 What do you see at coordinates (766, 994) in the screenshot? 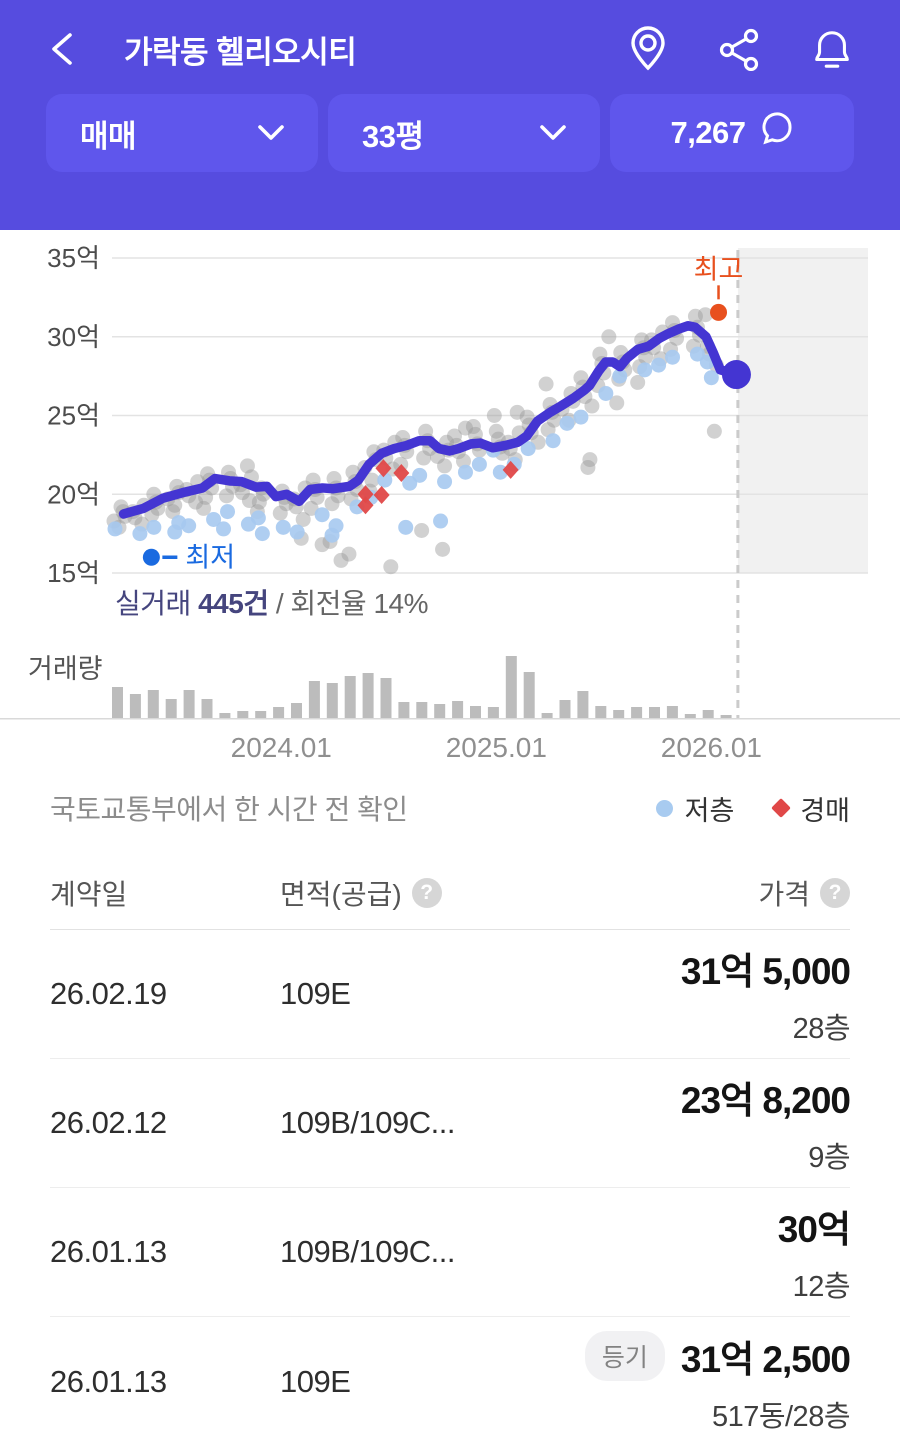
I see `price-cell: 31억 5,000 28층` at bounding box center [766, 994].